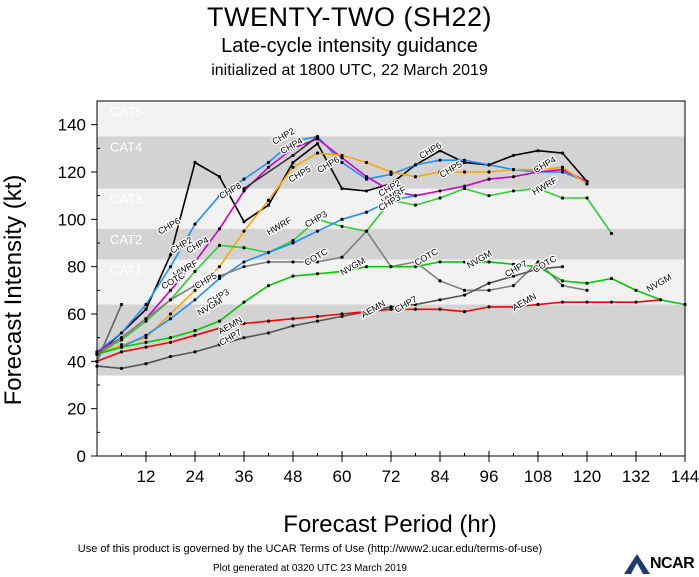 The height and width of the screenshot is (577, 699). Describe the element at coordinates (76, 361) in the screenshot. I see `y-tick-label: 40` at that location.